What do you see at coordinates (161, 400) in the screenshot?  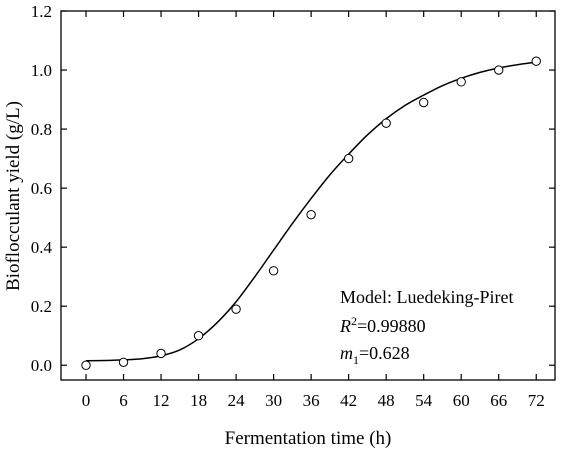 I see `x-tick-label: 12` at bounding box center [161, 400].